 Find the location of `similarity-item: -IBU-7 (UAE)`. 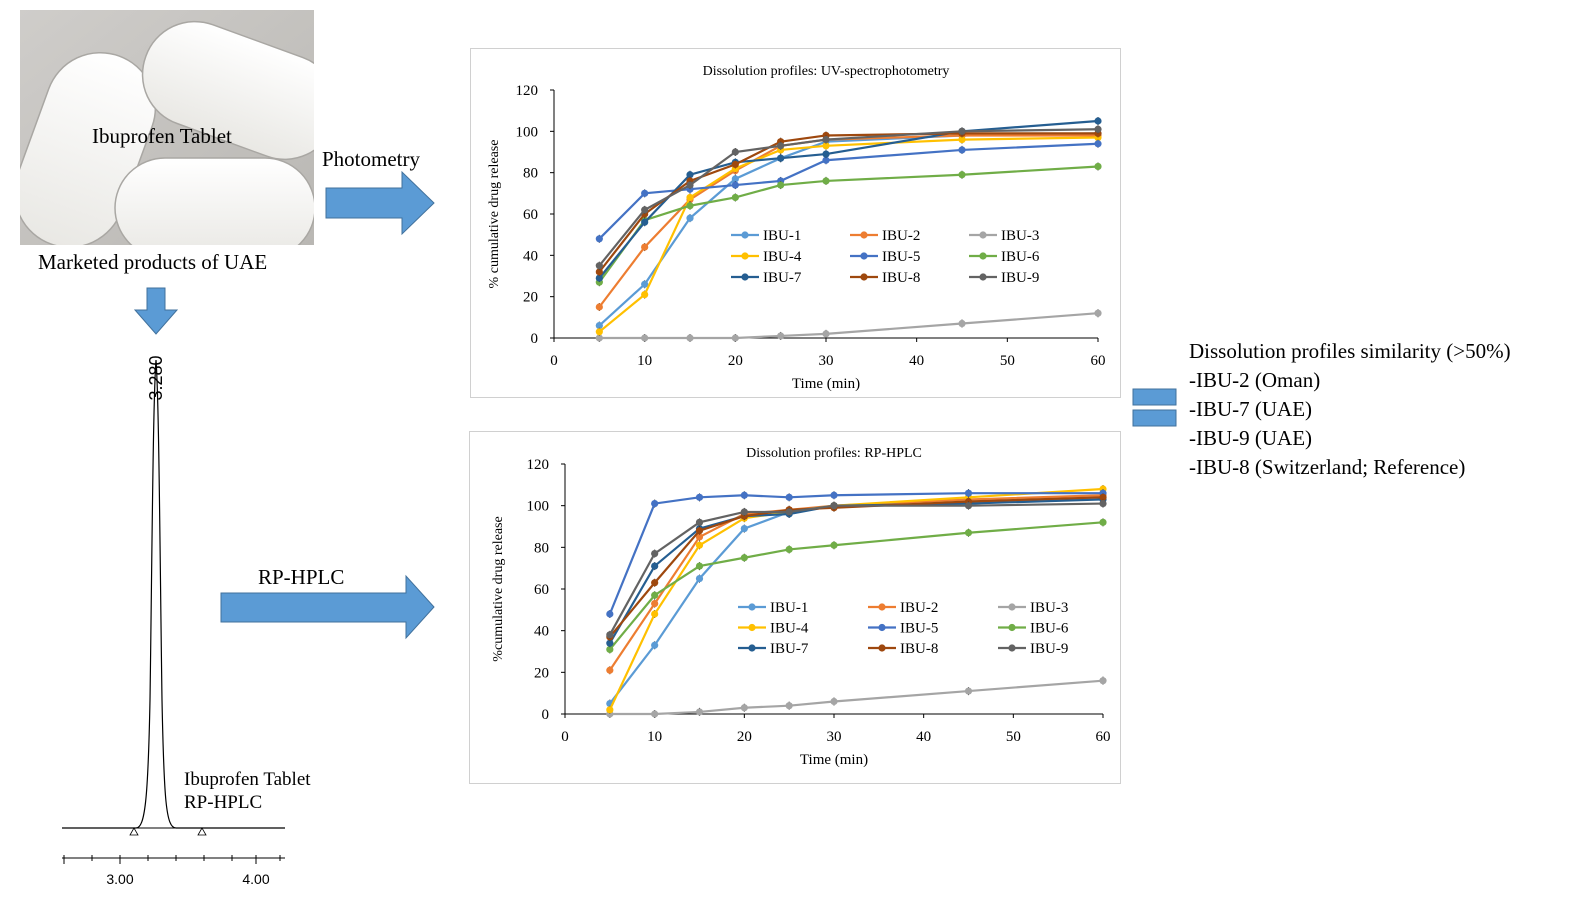

similarity-item: -IBU-7 (UAE) is located at coordinates (1251, 409).